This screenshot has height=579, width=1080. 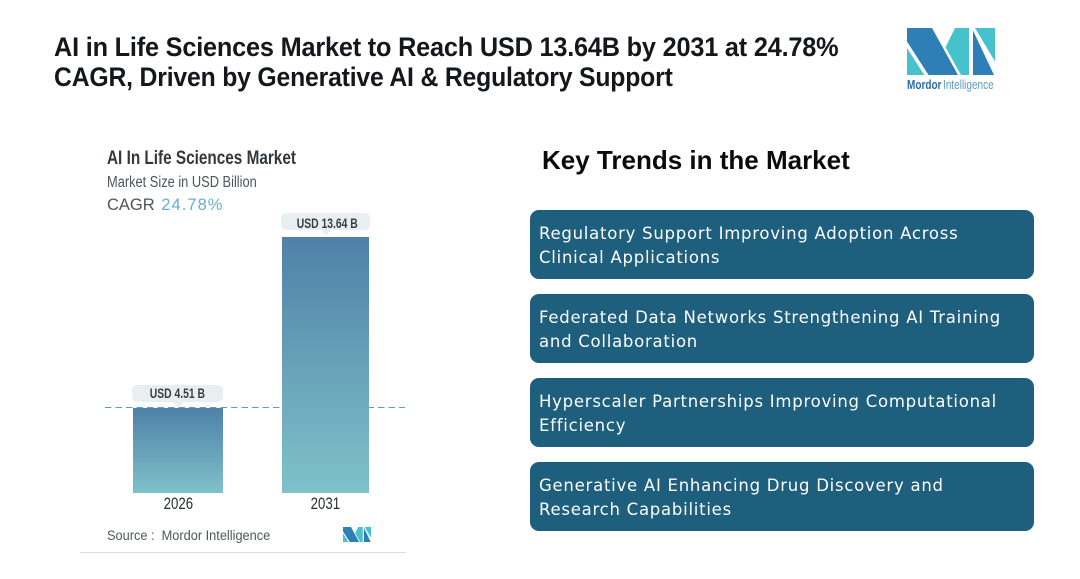 What do you see at coordinates (178, 504) in the screenshot?
I see `axis-label-2026: 2026` at bounding box center [178, 504].